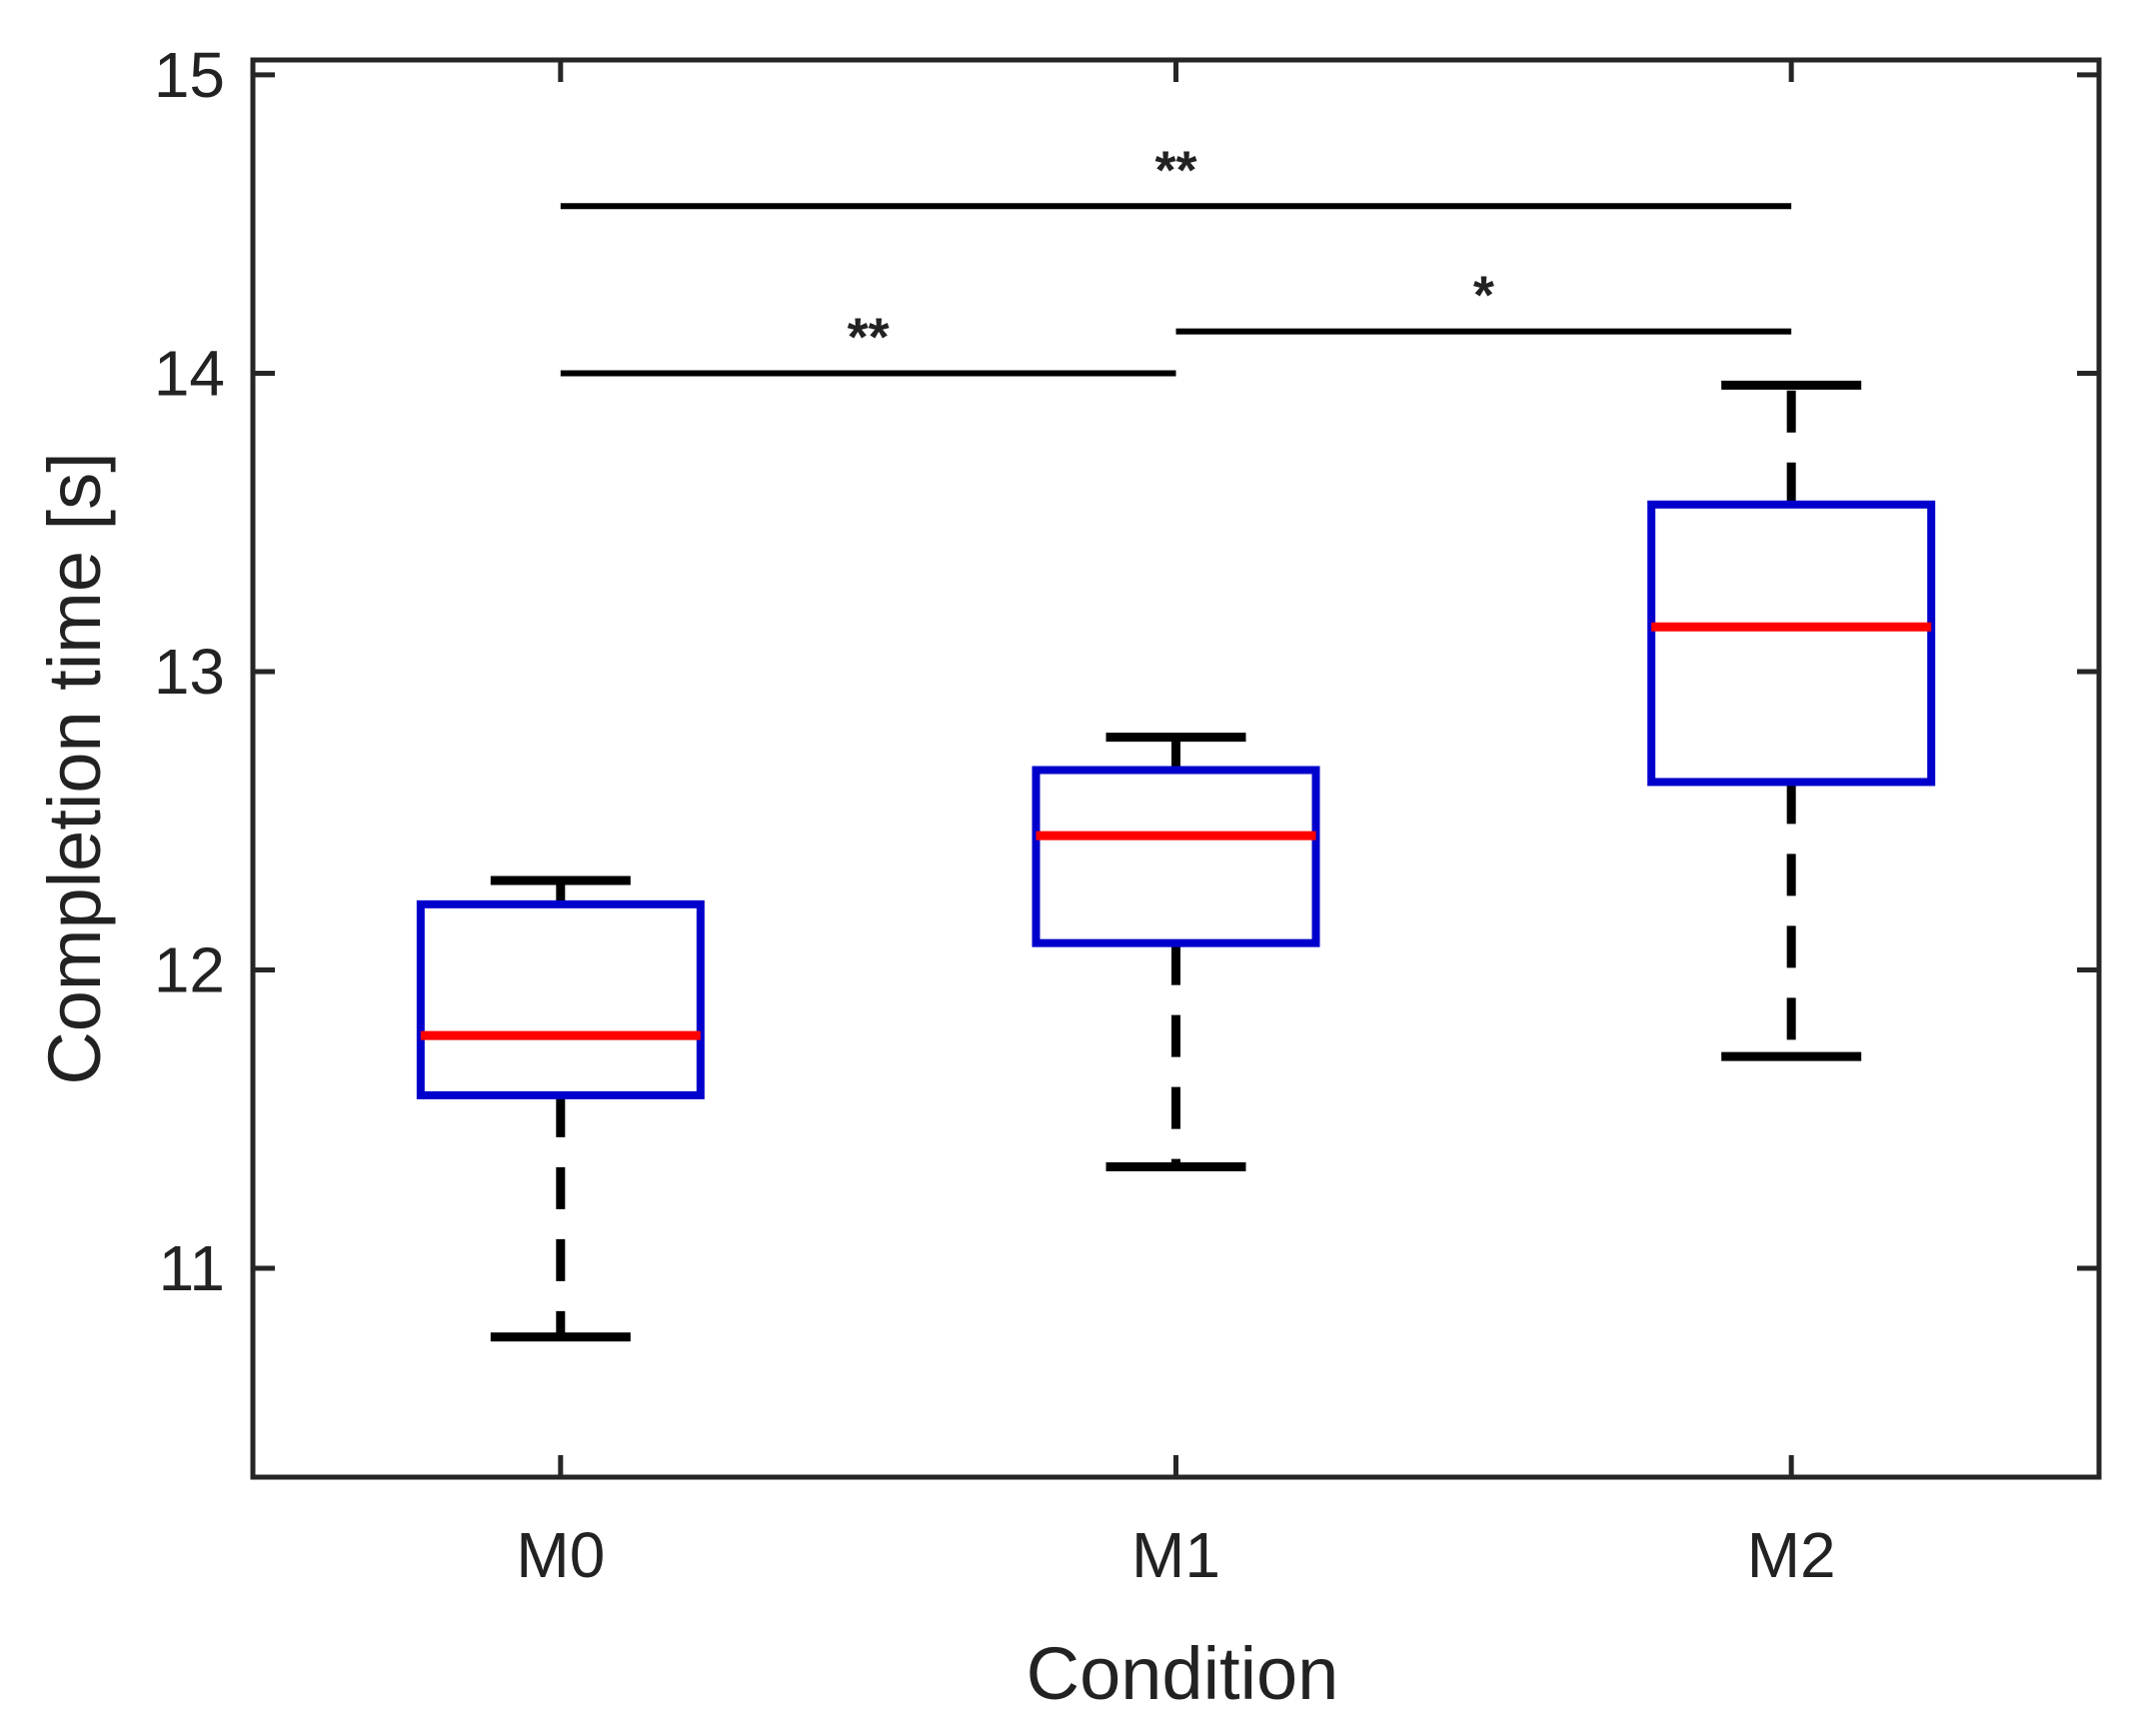  What do you see at coordinates (1176, 952) in the screenshot?
I see `box-M1` at bounding box center [1176, 952].